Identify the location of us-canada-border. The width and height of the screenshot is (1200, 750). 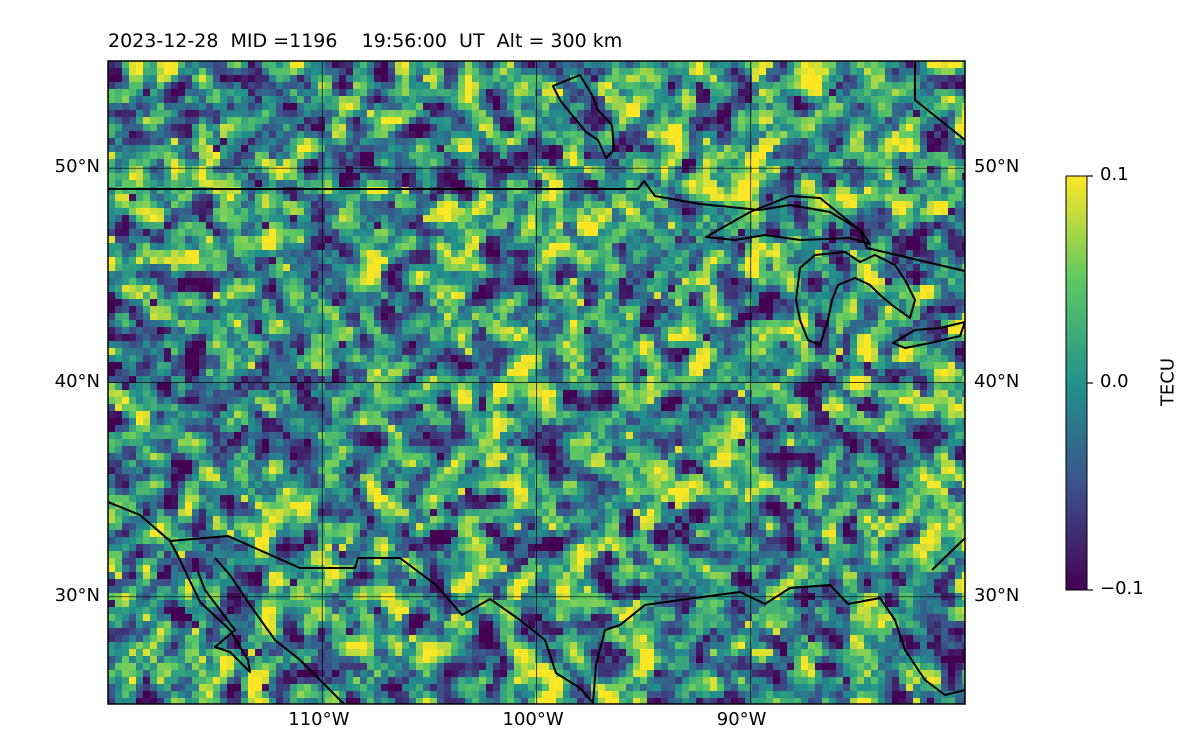
(536, 226).